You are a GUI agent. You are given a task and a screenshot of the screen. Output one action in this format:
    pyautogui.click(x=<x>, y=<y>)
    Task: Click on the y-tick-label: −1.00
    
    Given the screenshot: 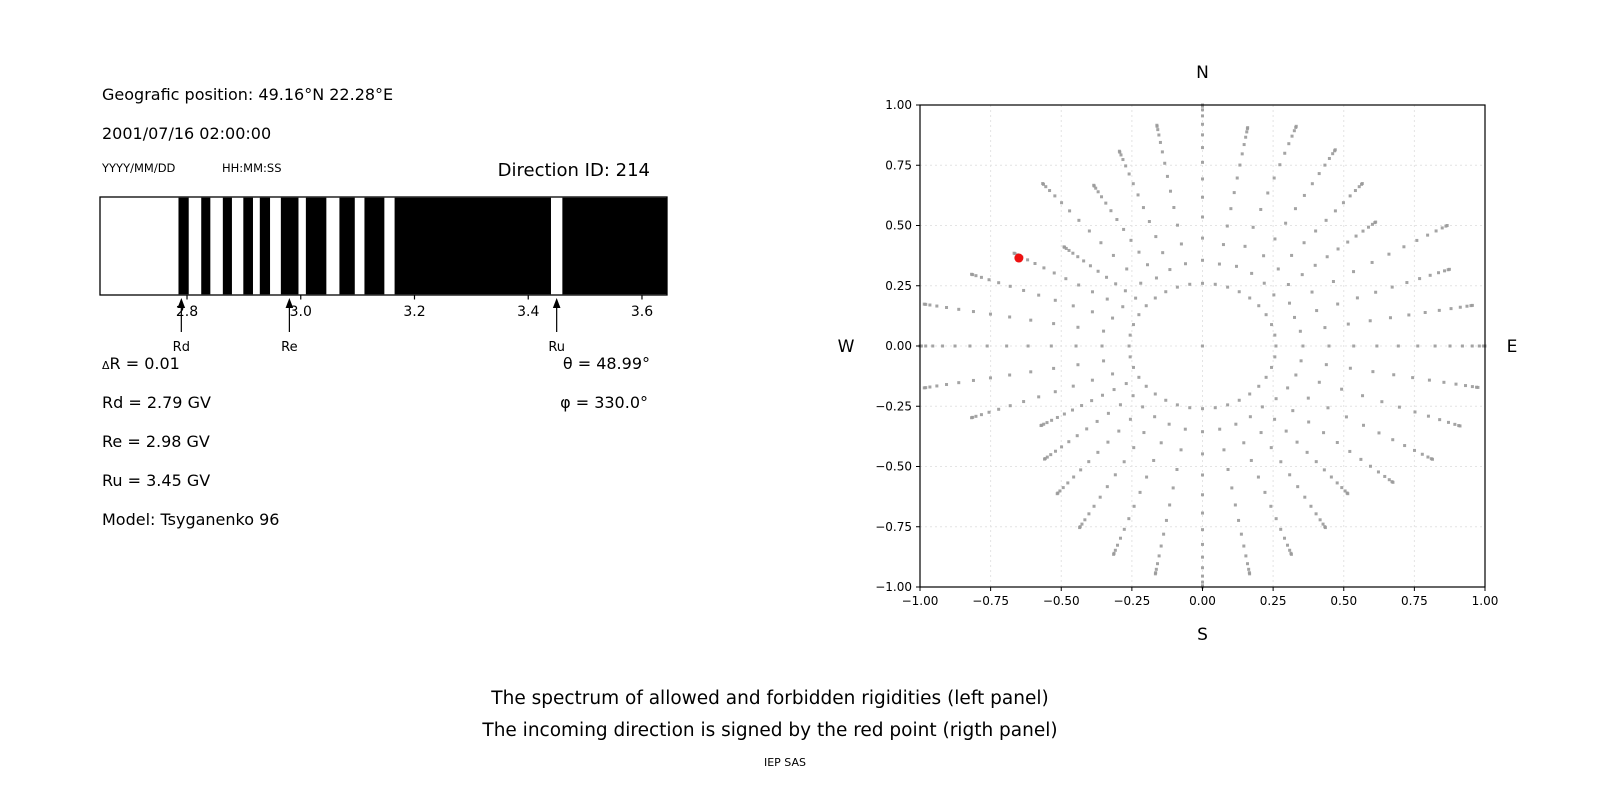 What is the action you would take?
    pyautogui.click(x=893, y=587)
    